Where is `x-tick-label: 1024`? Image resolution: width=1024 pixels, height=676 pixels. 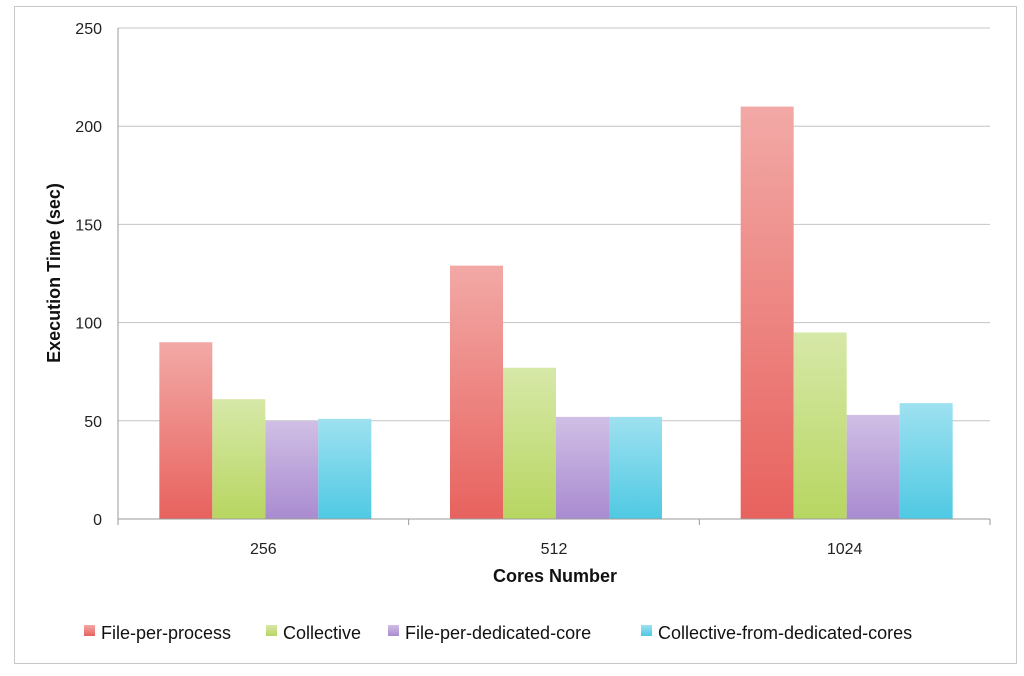
x-tick-label: 1024 is located at coordinates (845, 549).